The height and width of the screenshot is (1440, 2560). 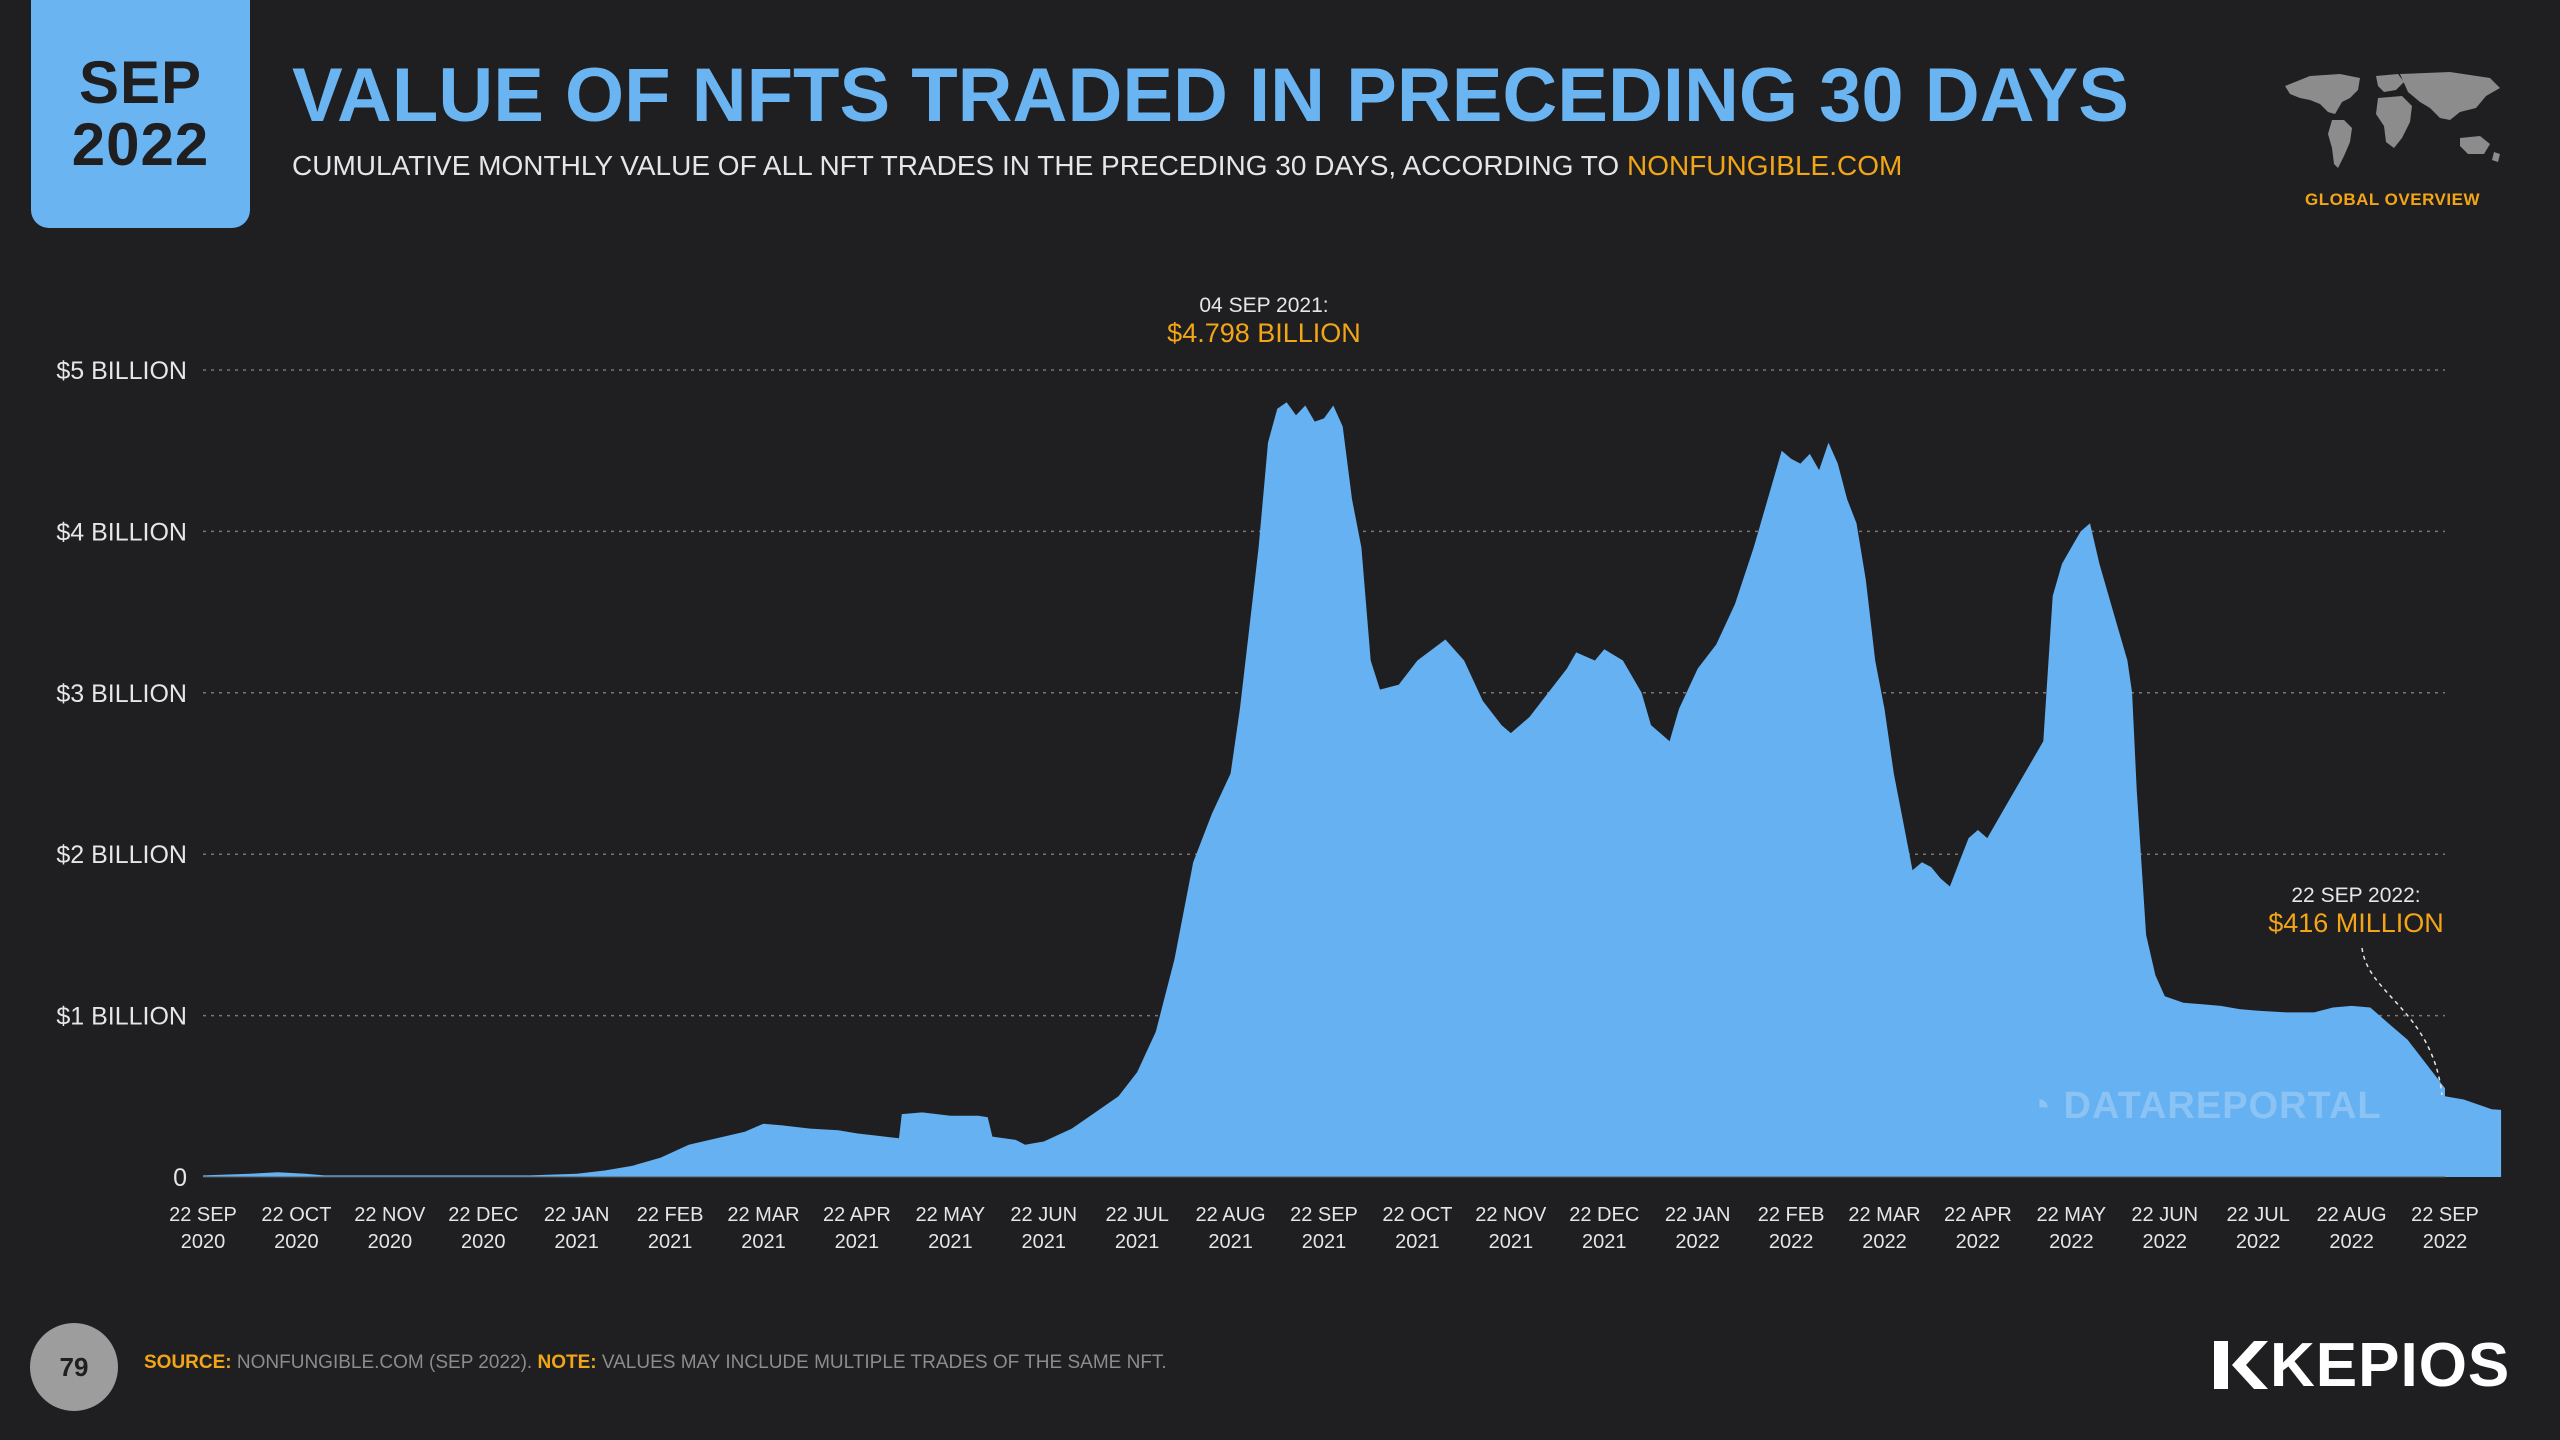 What do you see at coordinates (1263, 305) in the screenshot?
I see `peak-annotation-date: 04 SEP 2021:` at bounding box center [1263, 305].